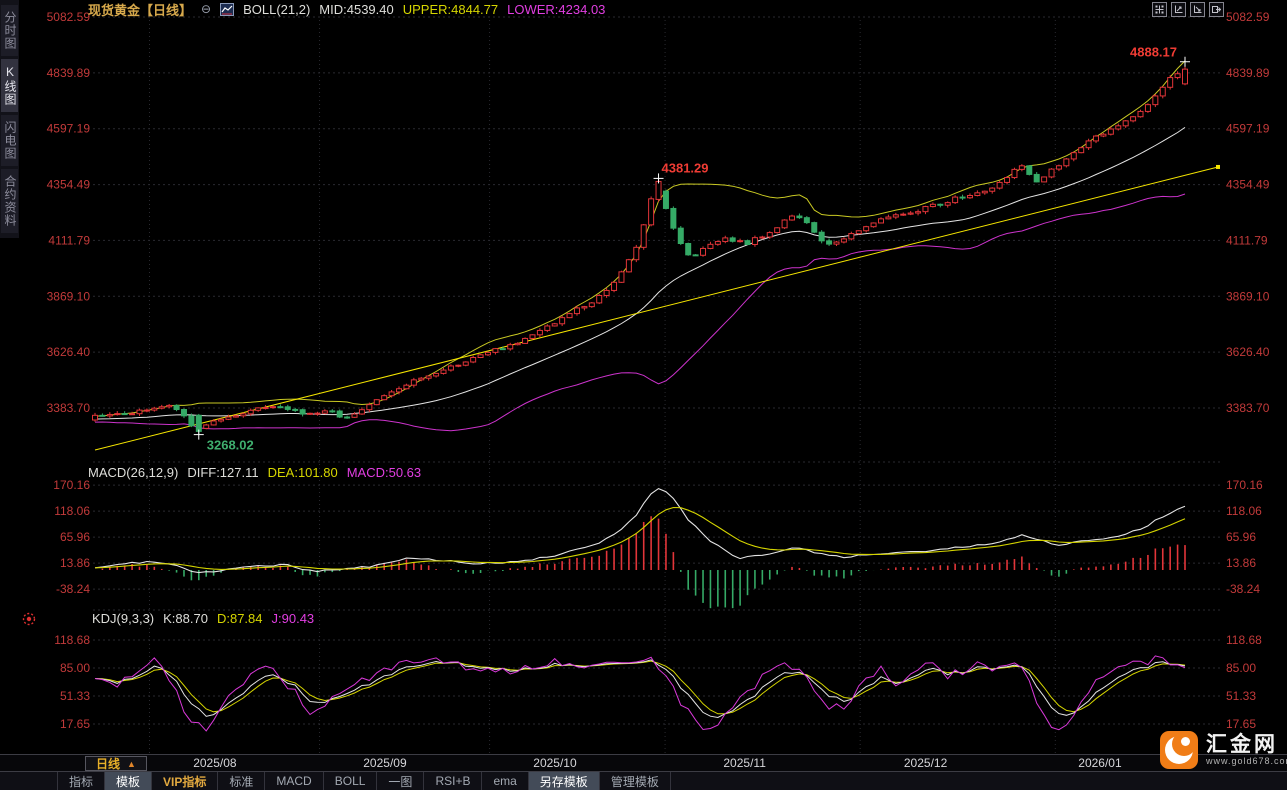 The height and width of the screenshot is (790, 1287). I want to click on footer-tab-10: 管理模板, so click(635, 781).